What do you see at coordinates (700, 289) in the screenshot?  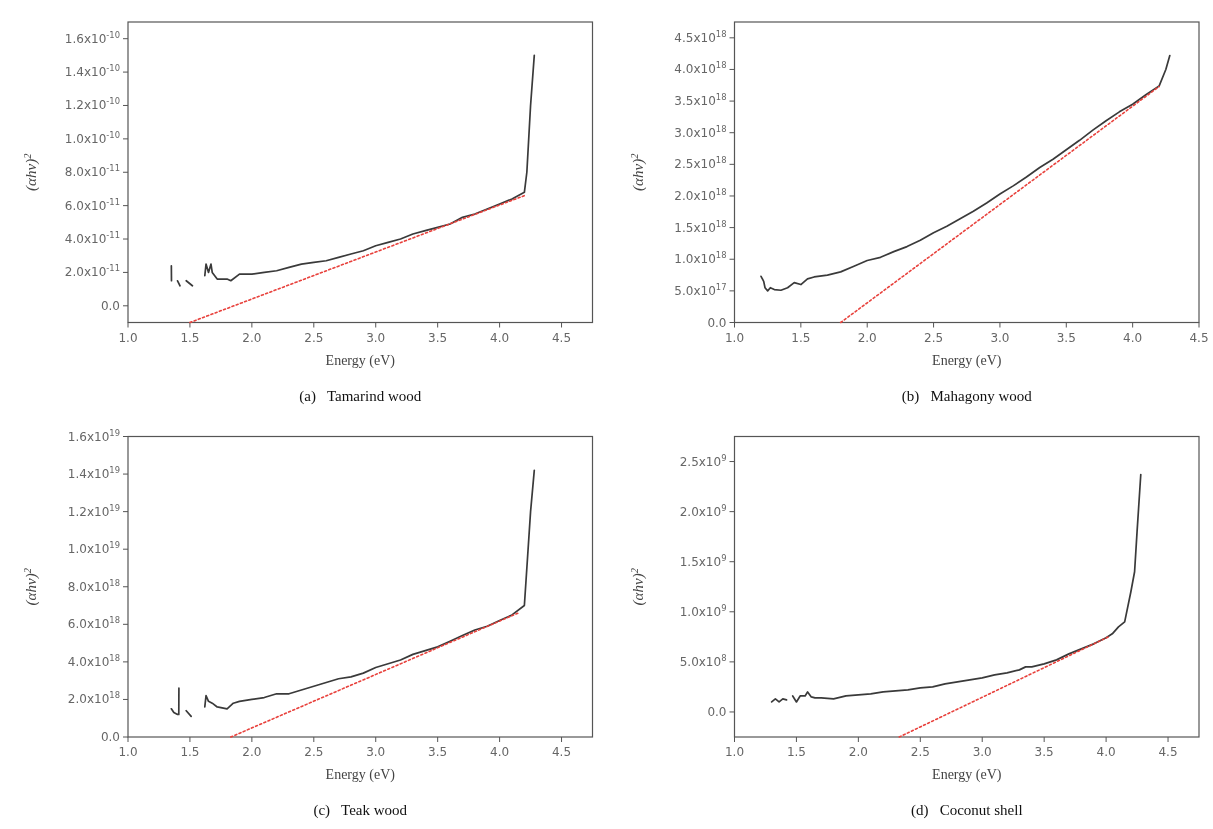 I see `y-tick-label: 5.0x10$^{17}$` at bounding box center [700, 289].